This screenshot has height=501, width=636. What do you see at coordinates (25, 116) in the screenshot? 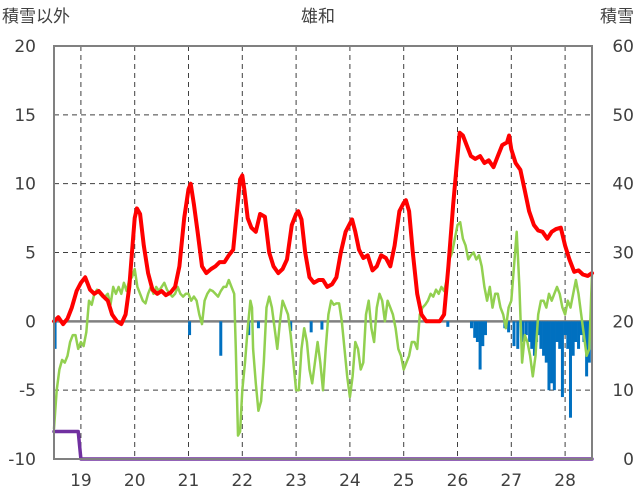
I see `left-tick-label: 15` at bounding box center [25, 116].